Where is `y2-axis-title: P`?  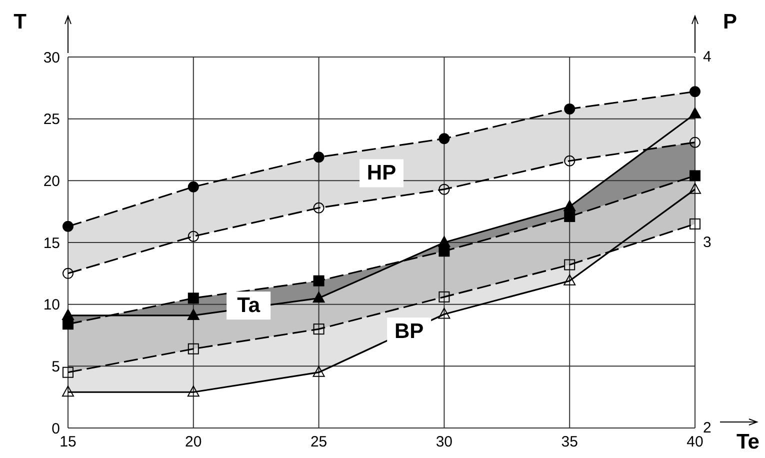 y2-axis-title: P is located at coordinates (730, 22).